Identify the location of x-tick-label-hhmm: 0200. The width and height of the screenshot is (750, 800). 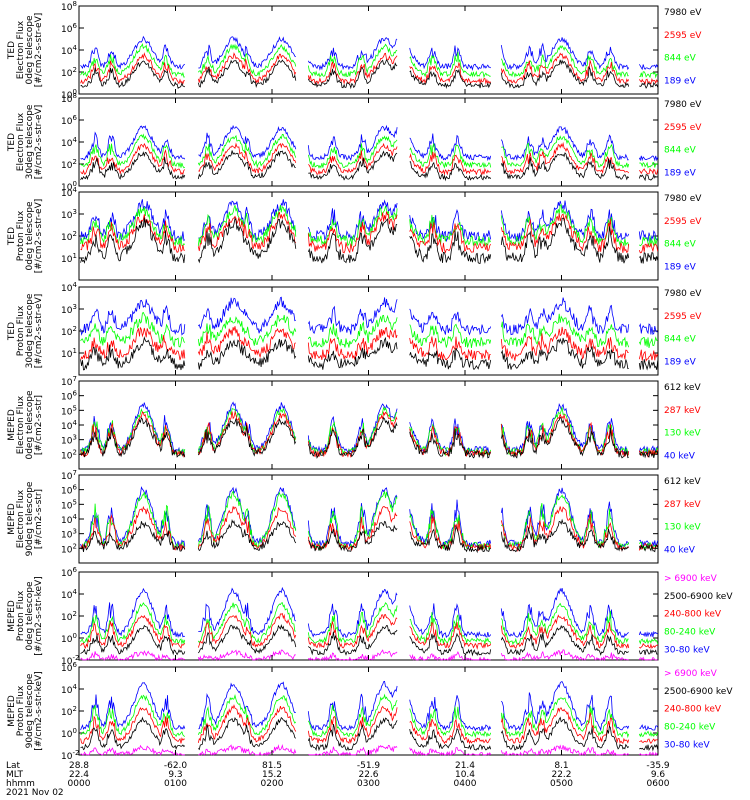
(272, 784).